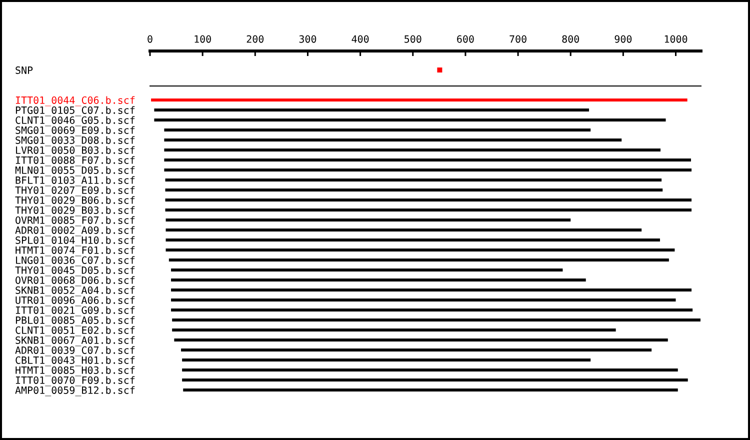 The width and height of the screenshot is (750, 440). What do you see at coordinates (75, 121) in the screenshot?
I see `y-tick-label: CLNT1_0046_G05.b.scf` at bounding box center [75, 121].